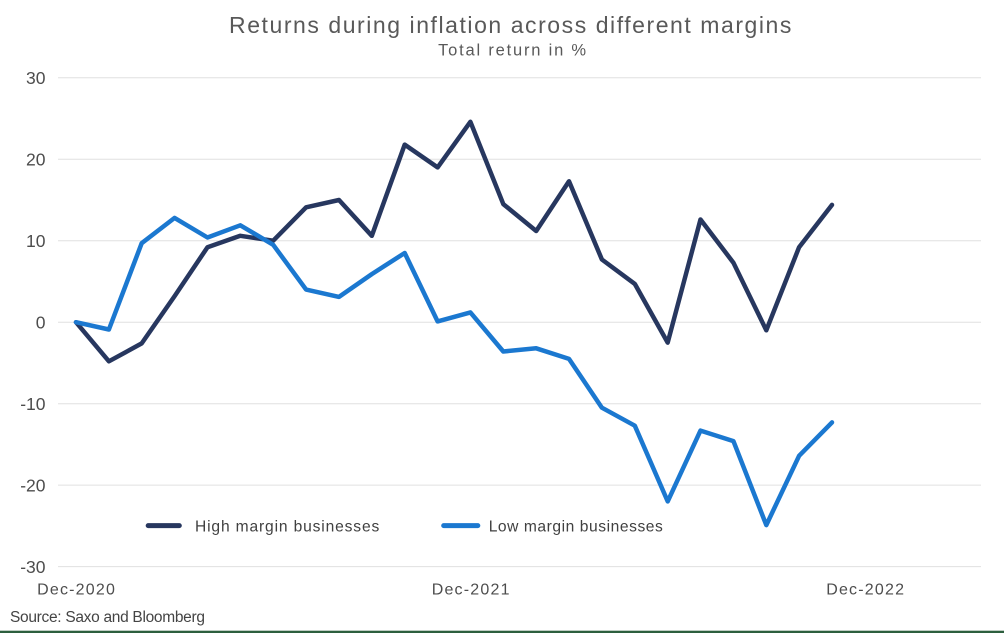 This screenshot has height=633, width=1004. Describe the element at coordinates (36, 78) in the screenshot. I see `svg-text: 30` at that location.